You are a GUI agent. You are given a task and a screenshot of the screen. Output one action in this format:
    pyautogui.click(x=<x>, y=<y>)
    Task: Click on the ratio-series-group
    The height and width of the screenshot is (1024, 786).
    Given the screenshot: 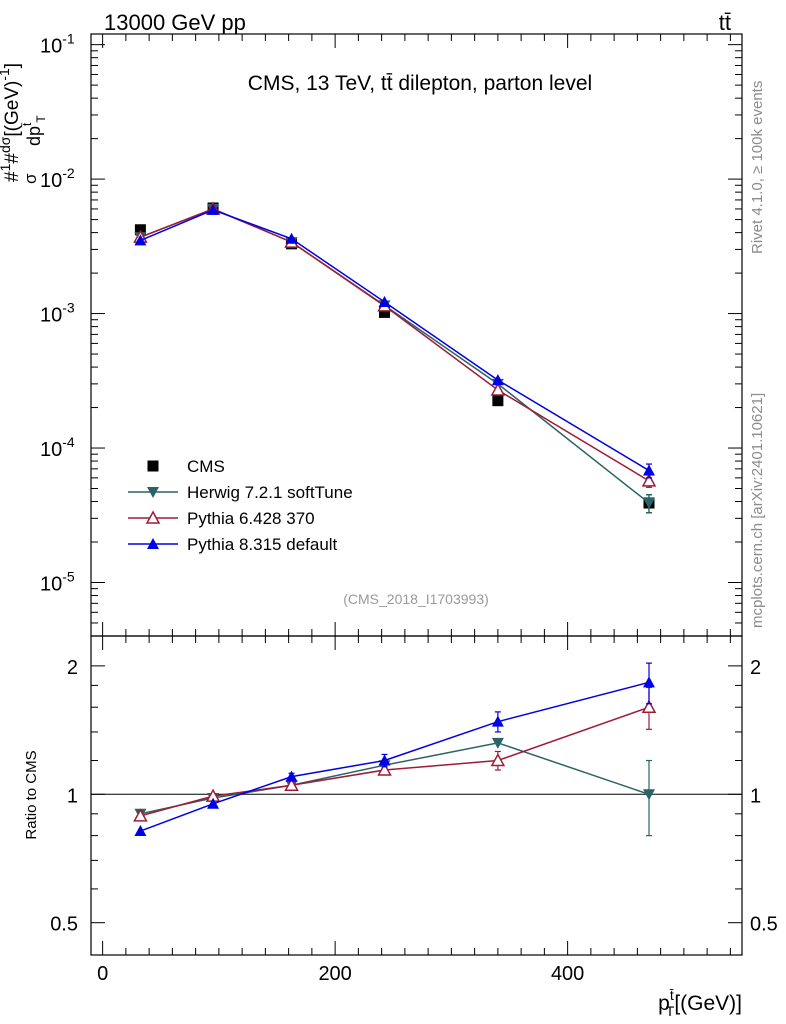 What is the action you would take?
    pyautogui.click(x=395, y=749)
    